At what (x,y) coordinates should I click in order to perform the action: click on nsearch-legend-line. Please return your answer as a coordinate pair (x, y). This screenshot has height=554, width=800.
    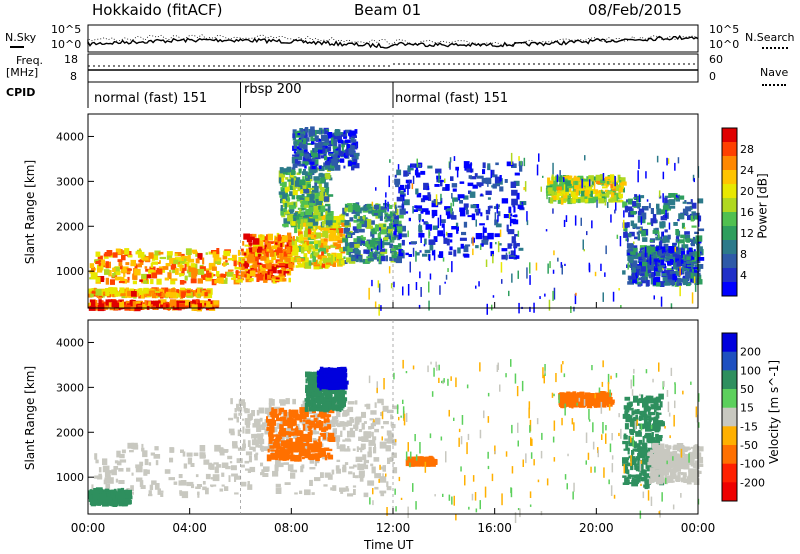
    Looking at the image, I should click on (775, 48).